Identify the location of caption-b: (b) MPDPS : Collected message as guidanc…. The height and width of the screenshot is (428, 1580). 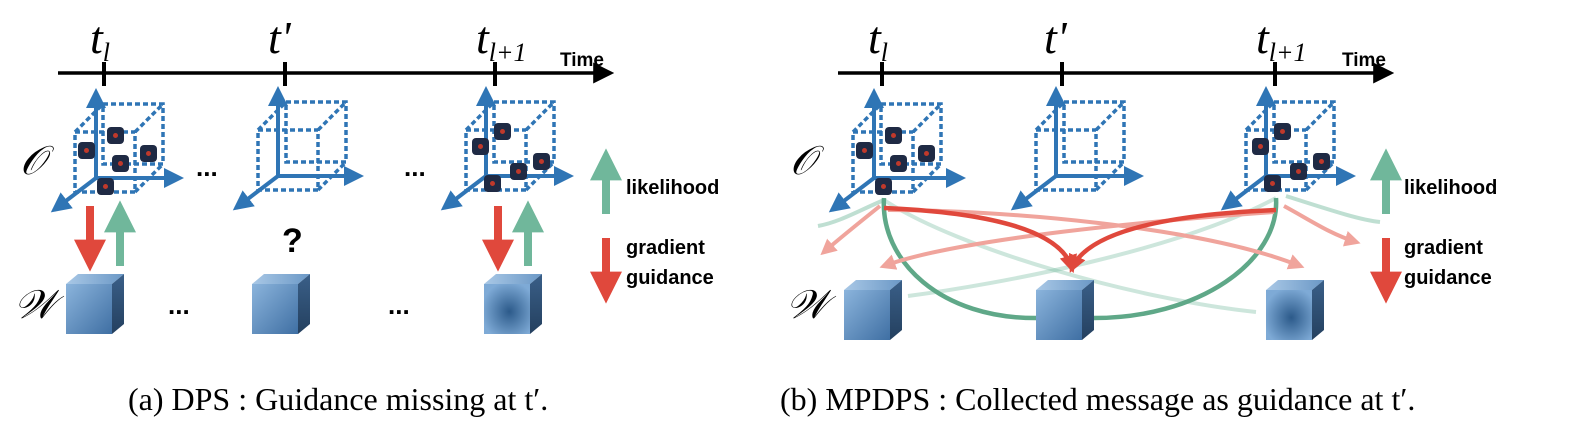
(1097, 399).